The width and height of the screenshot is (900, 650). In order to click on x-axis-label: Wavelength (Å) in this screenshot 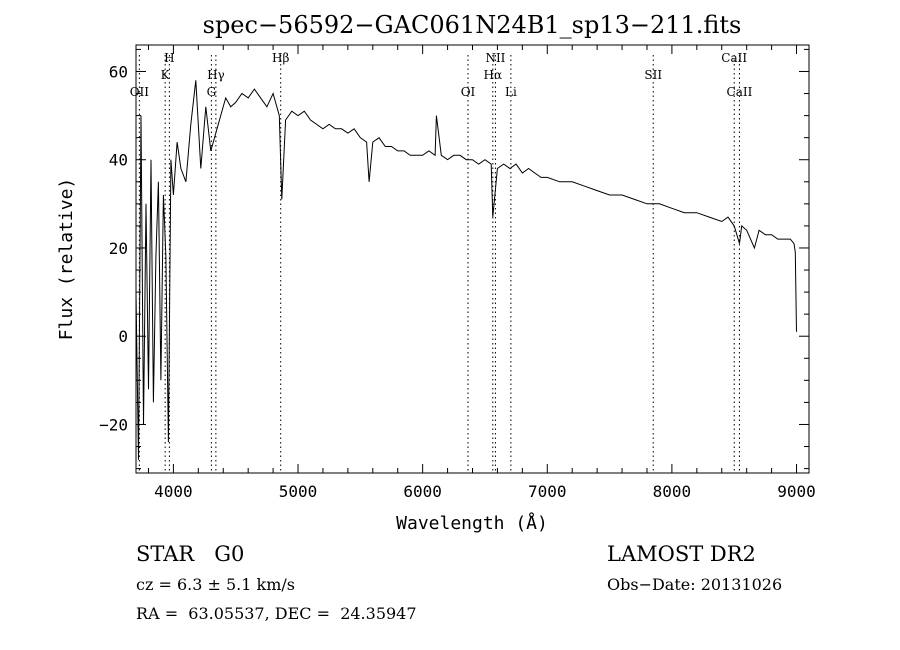, I will do `click(472, 523)`.